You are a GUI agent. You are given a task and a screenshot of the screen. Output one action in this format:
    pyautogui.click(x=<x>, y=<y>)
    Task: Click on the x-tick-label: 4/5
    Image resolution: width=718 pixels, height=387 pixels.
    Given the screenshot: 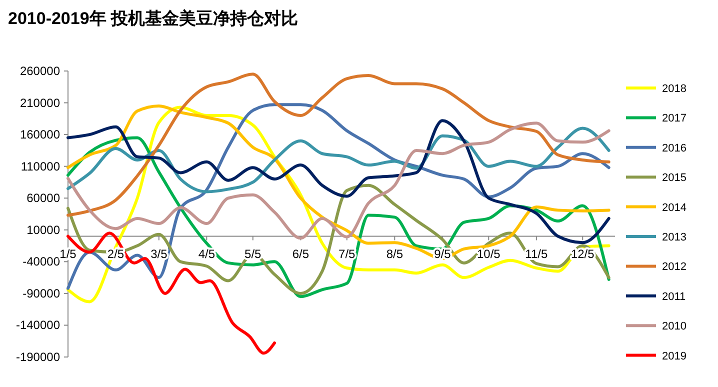 What is the action you would take?
    pyautogui.click(x=207, y=254)
    